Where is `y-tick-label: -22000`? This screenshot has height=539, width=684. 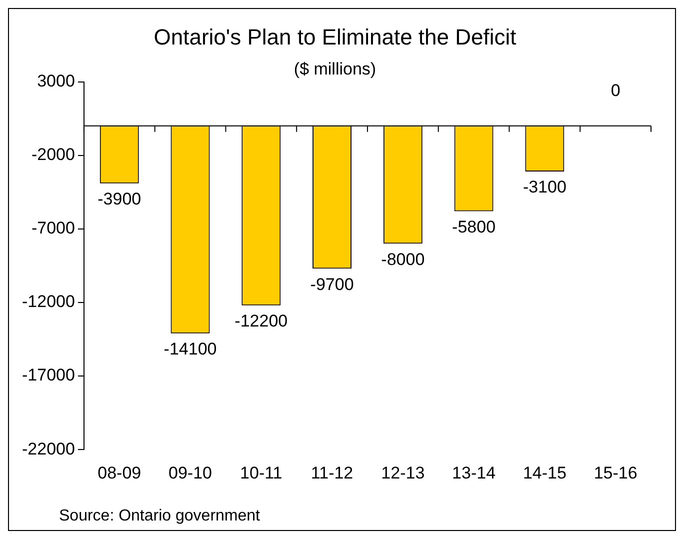
y-tick-label: -22000 is located at coordinates (48, 448).